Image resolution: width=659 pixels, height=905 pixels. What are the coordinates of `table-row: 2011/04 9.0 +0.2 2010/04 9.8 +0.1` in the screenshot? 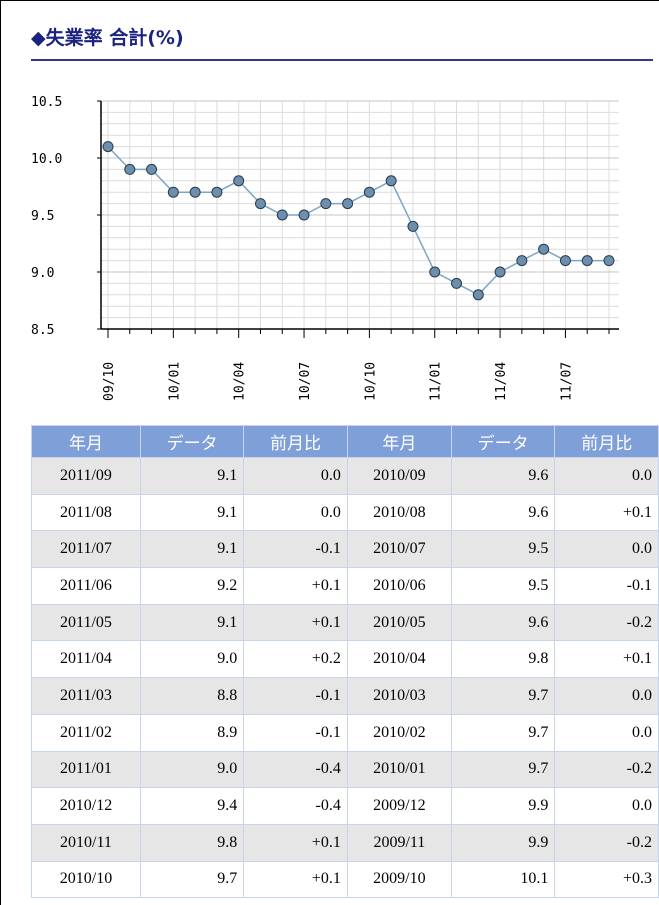 It's located at (345, 659).